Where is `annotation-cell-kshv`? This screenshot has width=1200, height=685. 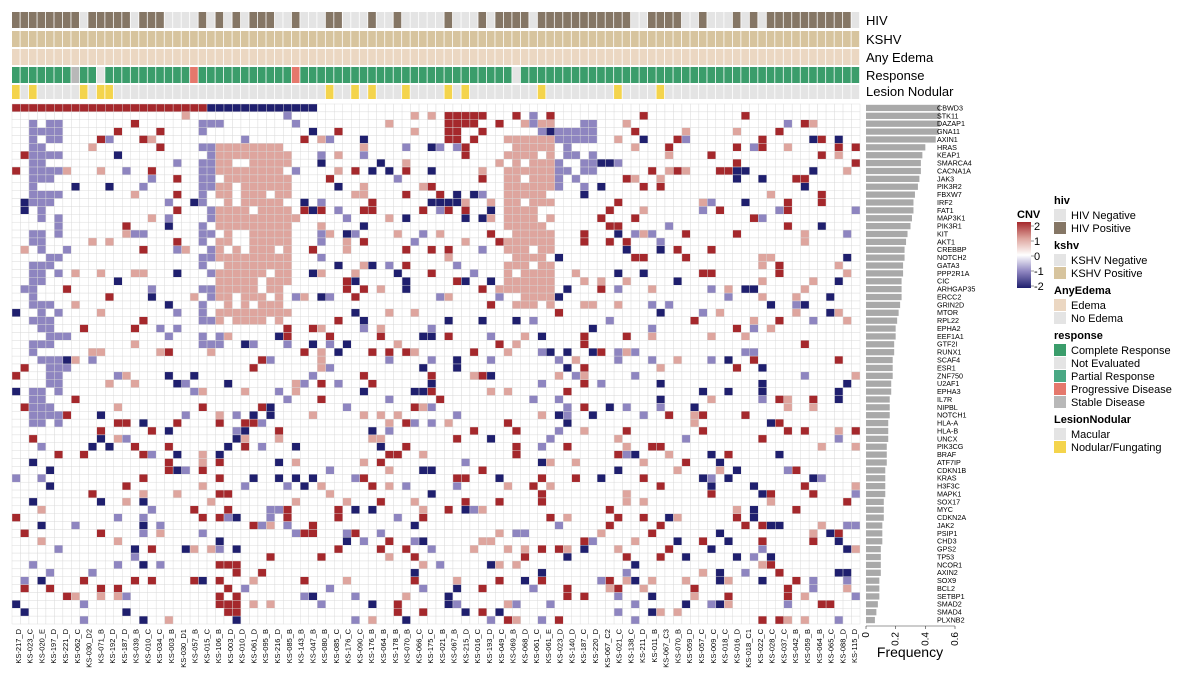 annotation-cell-kshv is located at coordinates (855, 39).